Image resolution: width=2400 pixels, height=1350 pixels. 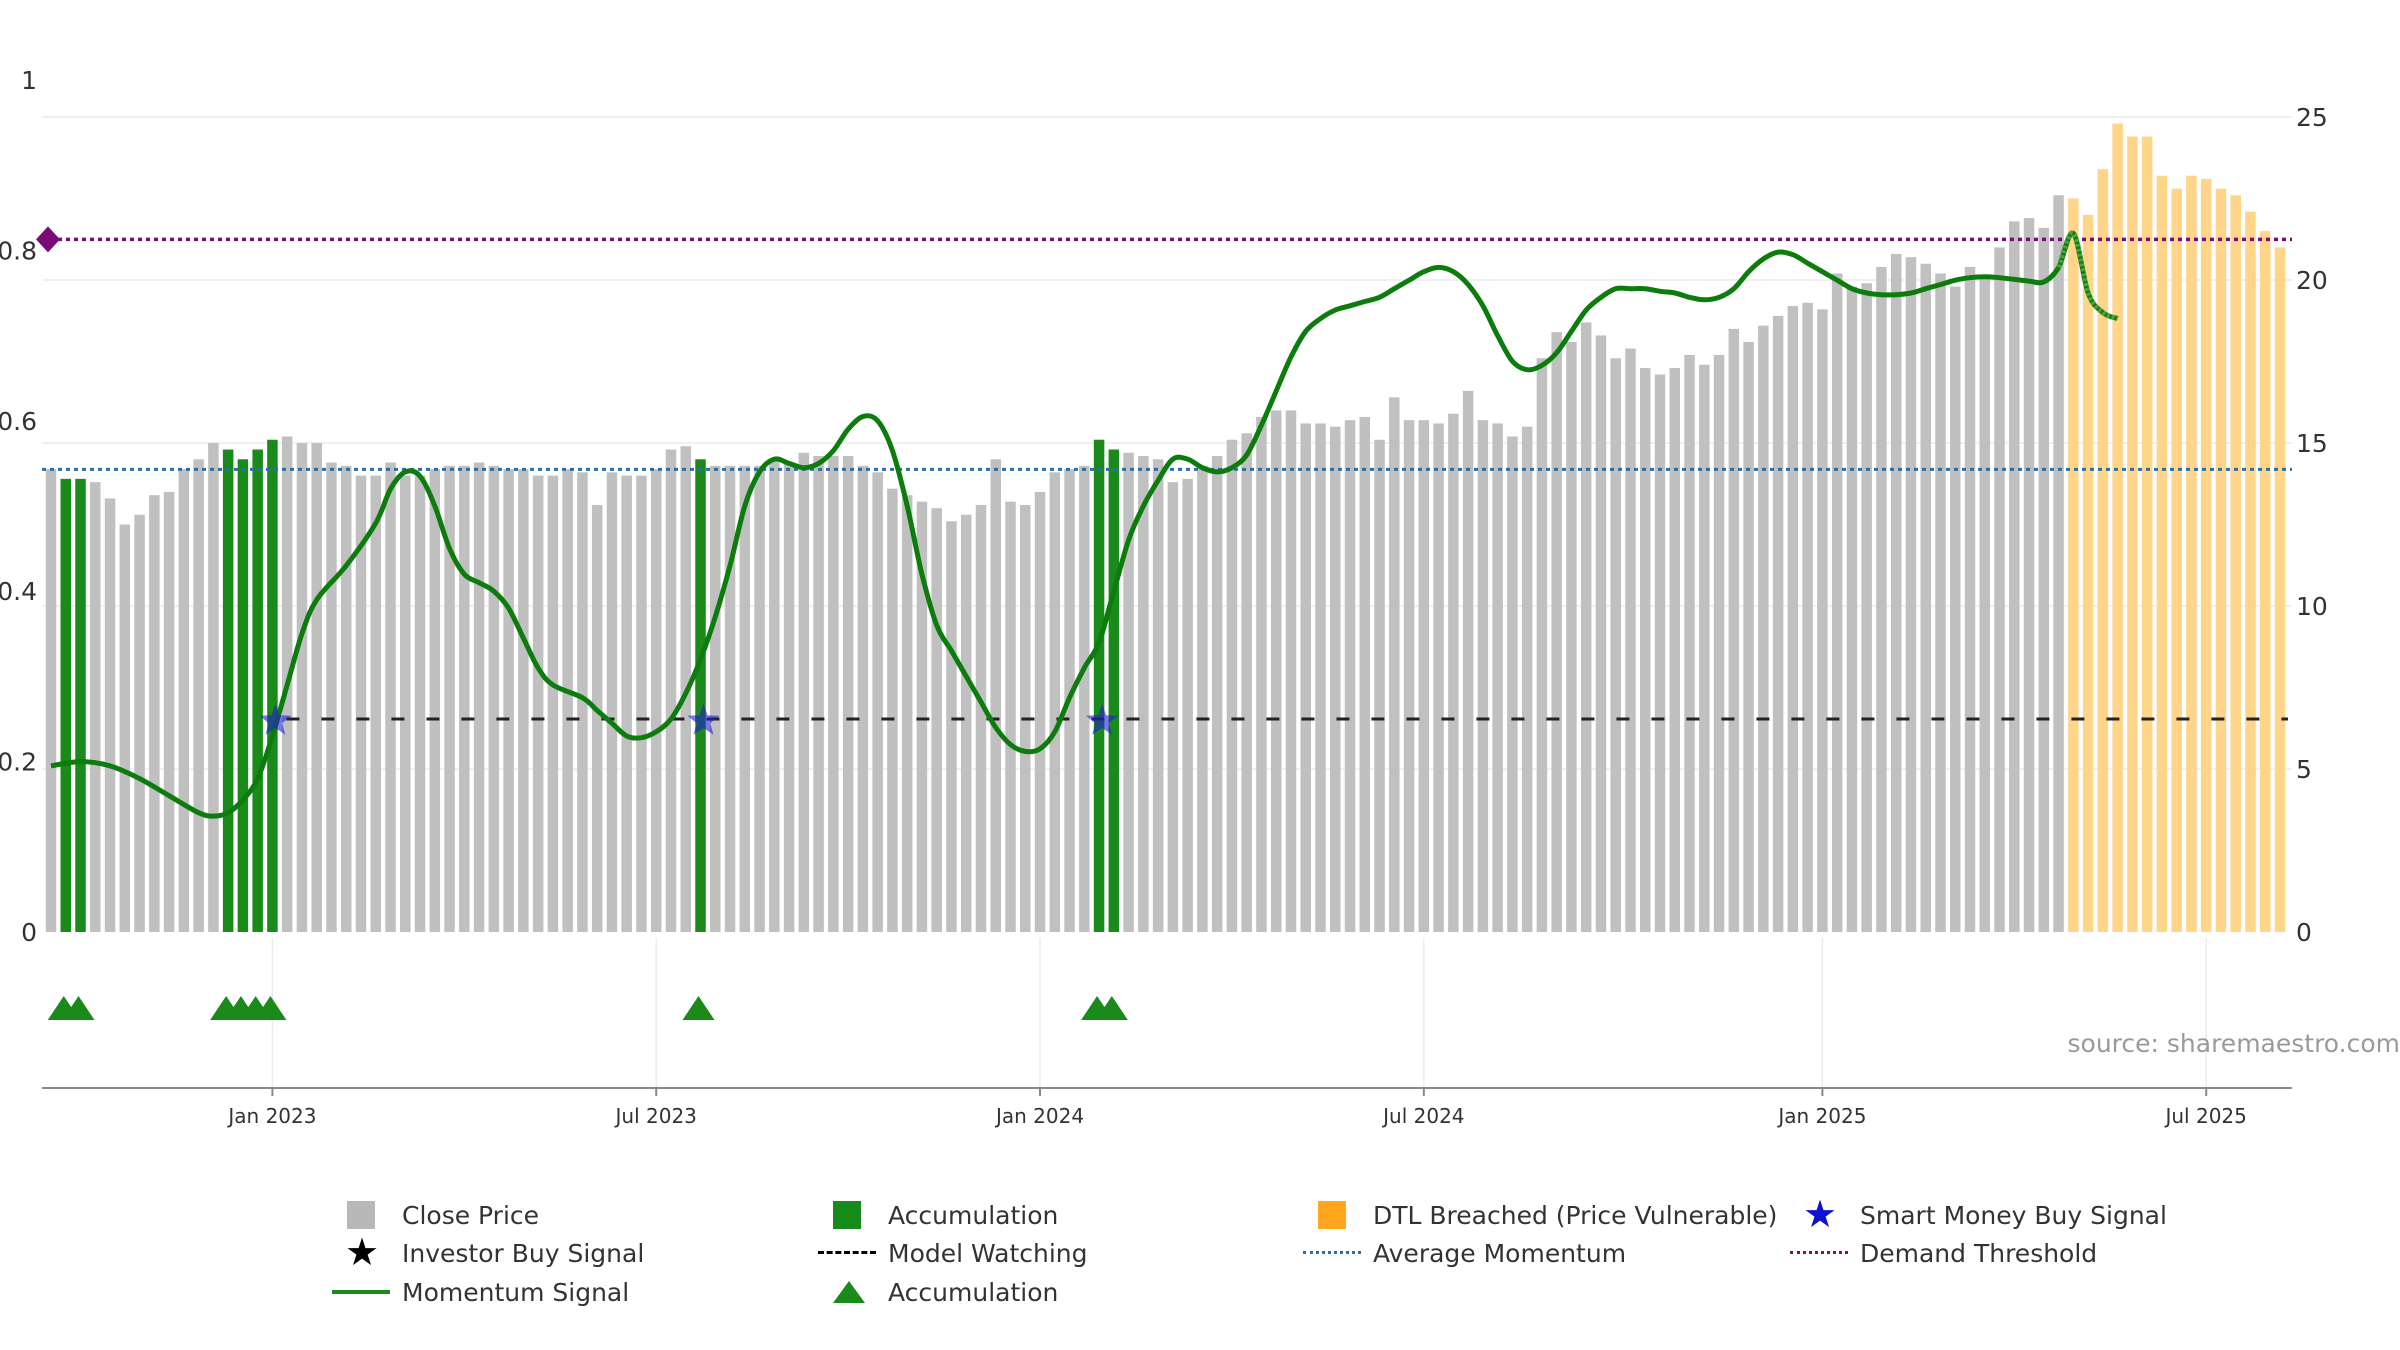 What do you see at coordinates (18, 421) in the screenshot?
I see `left-tick-label: 0.6` at bounding box center [18, 421].